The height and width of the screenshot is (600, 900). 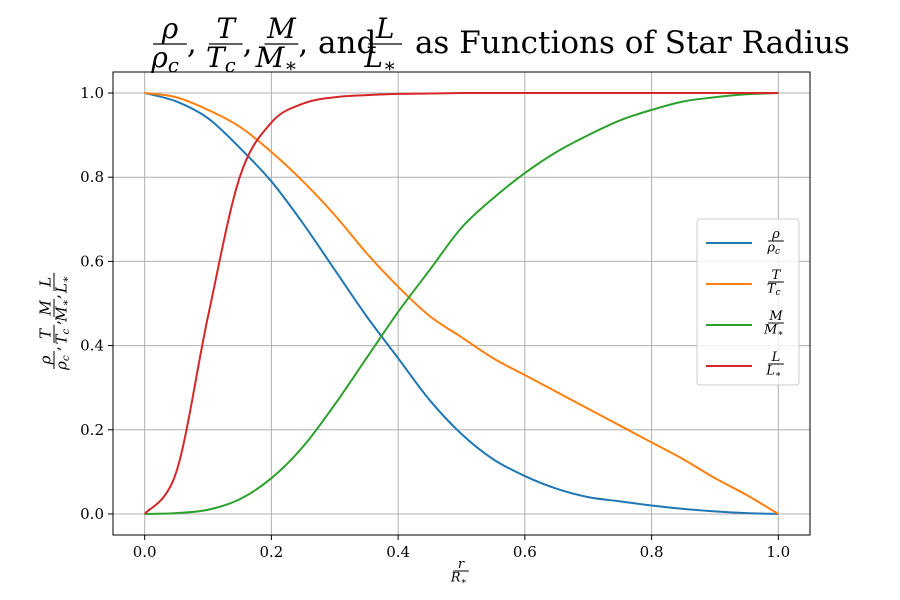 What do you see at coordinates (62, 311) in the screenshot?
I see `y-label-fraction-3-denominator: M∗` at bounding box center [62, 311].